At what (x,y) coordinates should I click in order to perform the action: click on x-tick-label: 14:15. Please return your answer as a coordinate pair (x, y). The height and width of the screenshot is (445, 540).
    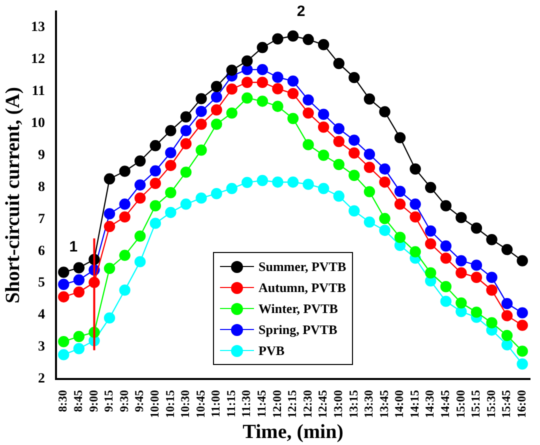
    Looking at the image, I should click on (414, 404).